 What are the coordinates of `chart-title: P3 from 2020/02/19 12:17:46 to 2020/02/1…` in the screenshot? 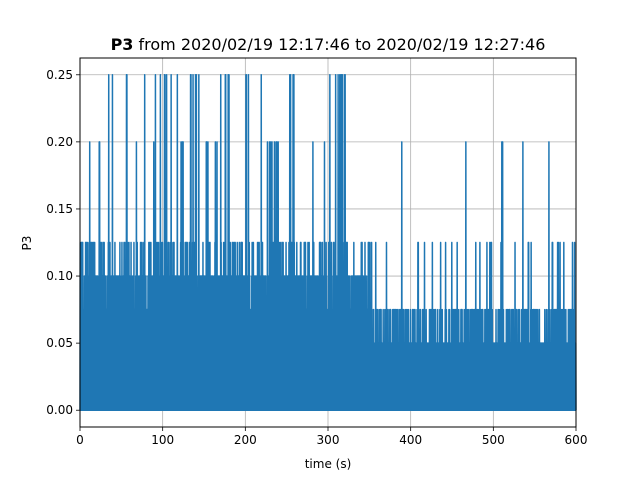 It's located at (328, 44).